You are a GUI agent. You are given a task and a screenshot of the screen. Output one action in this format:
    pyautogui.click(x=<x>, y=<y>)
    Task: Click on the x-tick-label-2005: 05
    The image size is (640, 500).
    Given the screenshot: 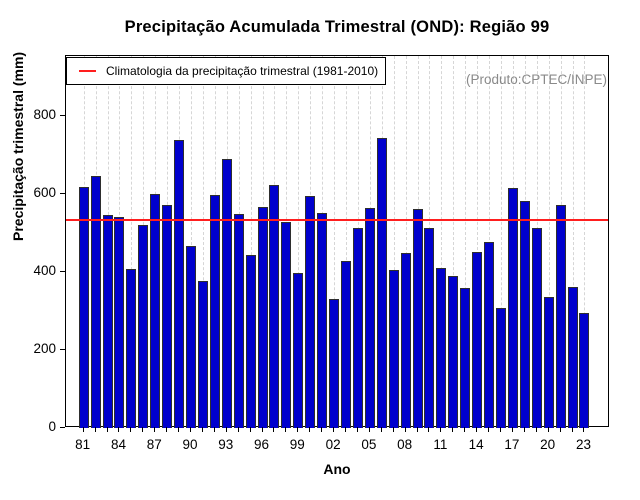 What is the action you would take?
    pyautogui.click(x=369, y=444)
    